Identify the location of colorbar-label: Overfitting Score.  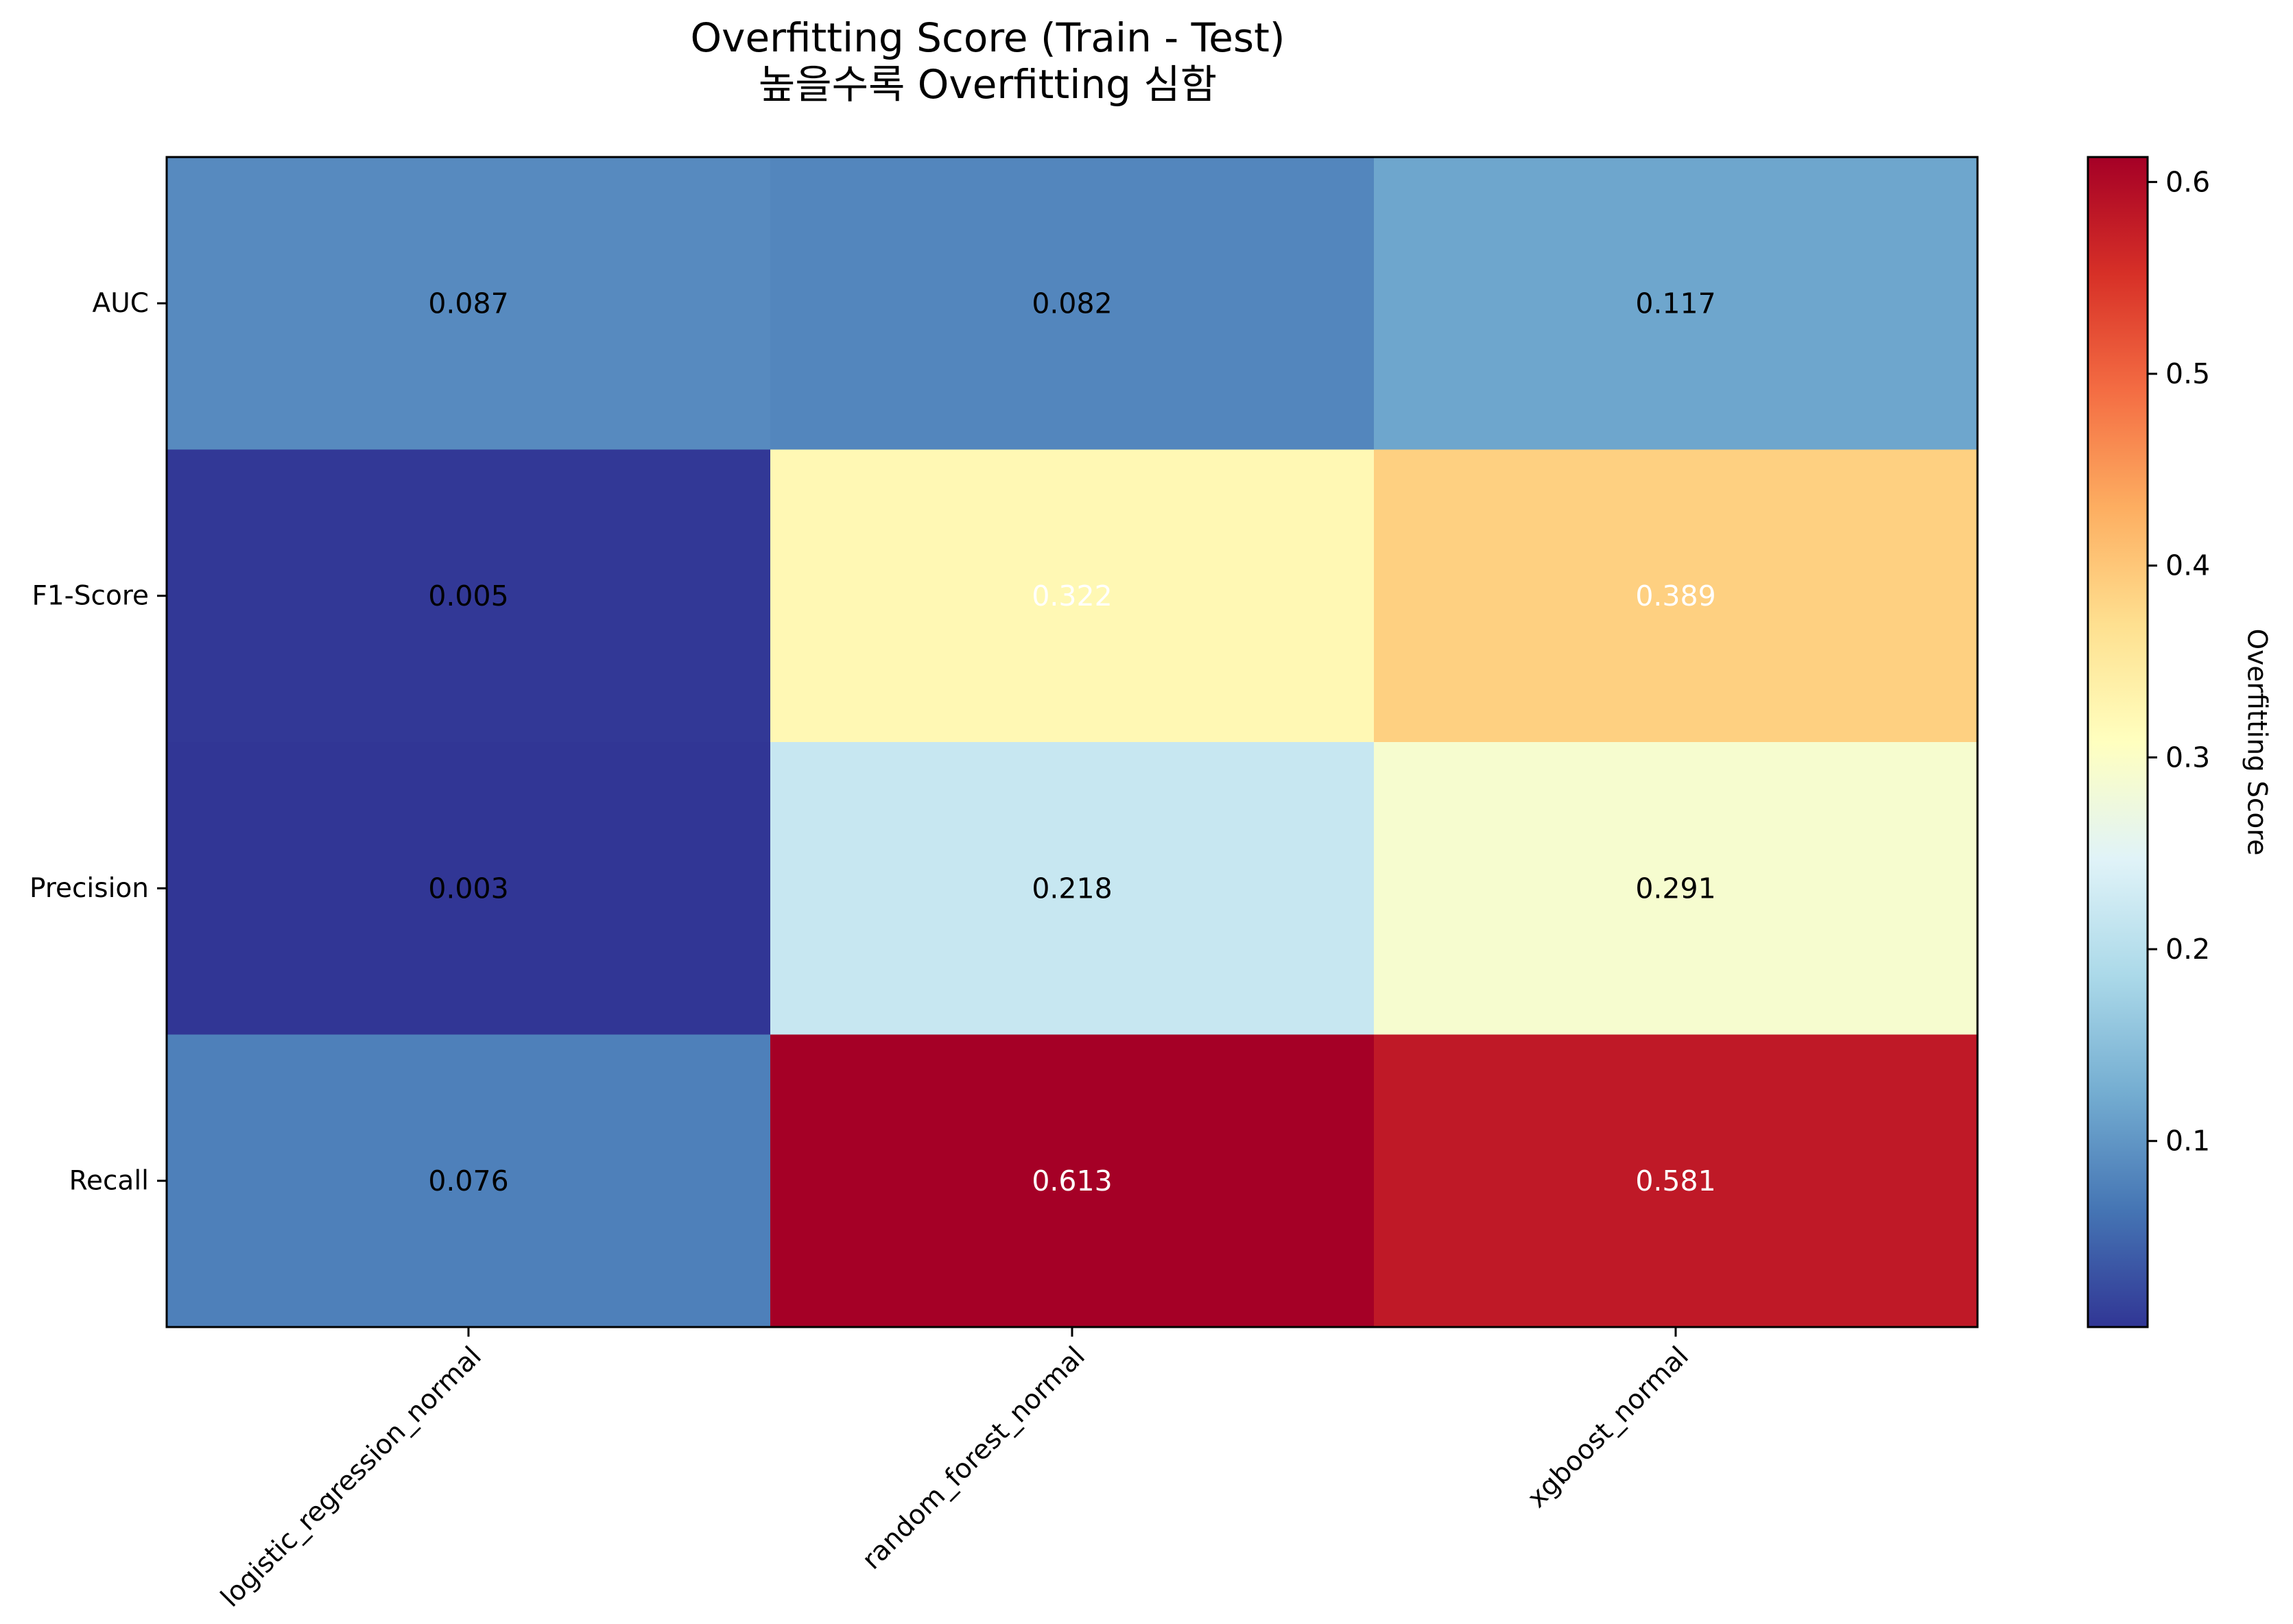
(2257, 743).